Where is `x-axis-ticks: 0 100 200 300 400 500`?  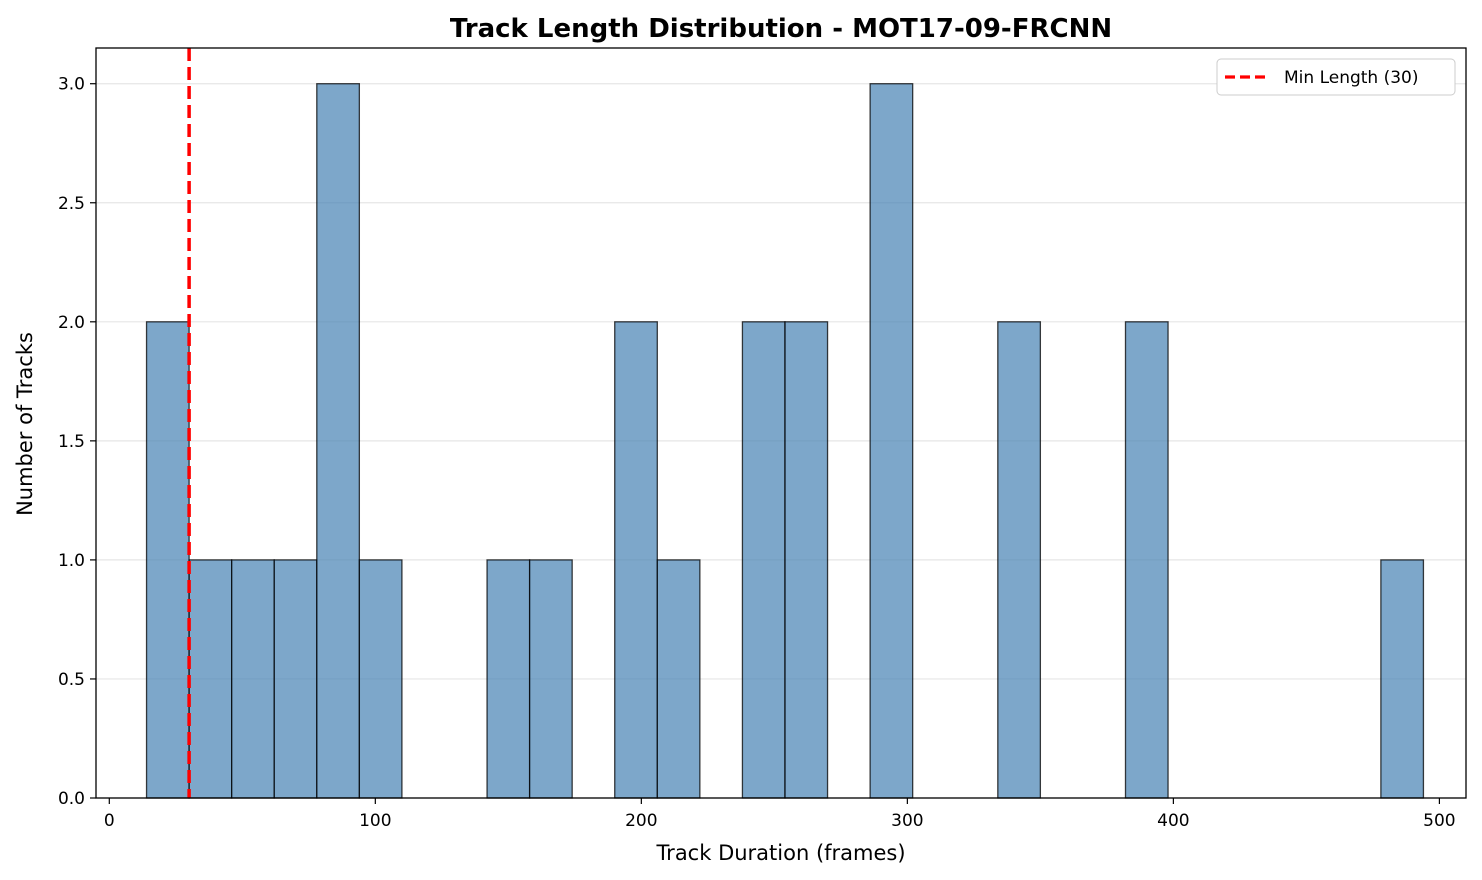
x-axis-ticks: 0 100 200 300 400 500 is located at coordinates (780, 814).